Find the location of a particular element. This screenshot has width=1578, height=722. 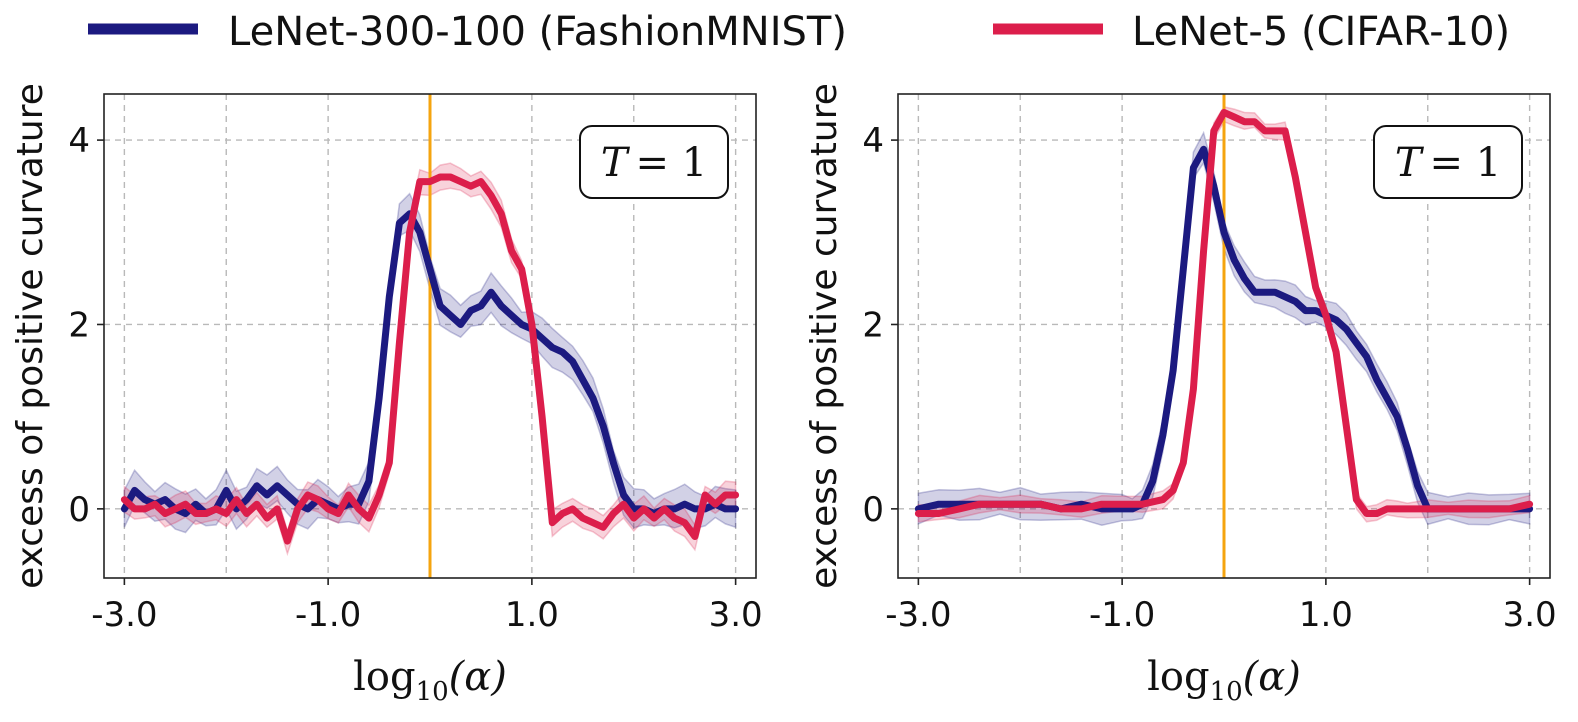

legend-label-lenet-5: LeNet-5 (CIFAR-10) is located at coordinates (1321, 32).